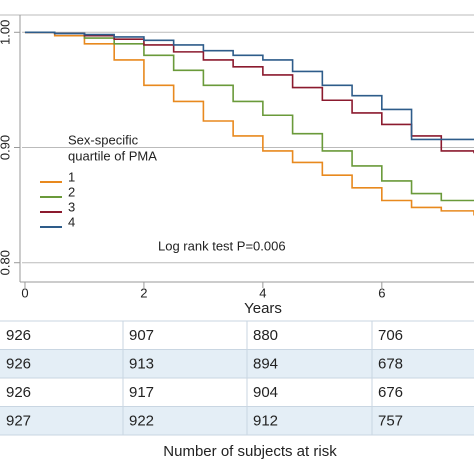 This screenshot has width=474, height=474. Describe the element at coordinates (6, 32) in the screenshot. I see `y-tick-label: 1.00` at that location.